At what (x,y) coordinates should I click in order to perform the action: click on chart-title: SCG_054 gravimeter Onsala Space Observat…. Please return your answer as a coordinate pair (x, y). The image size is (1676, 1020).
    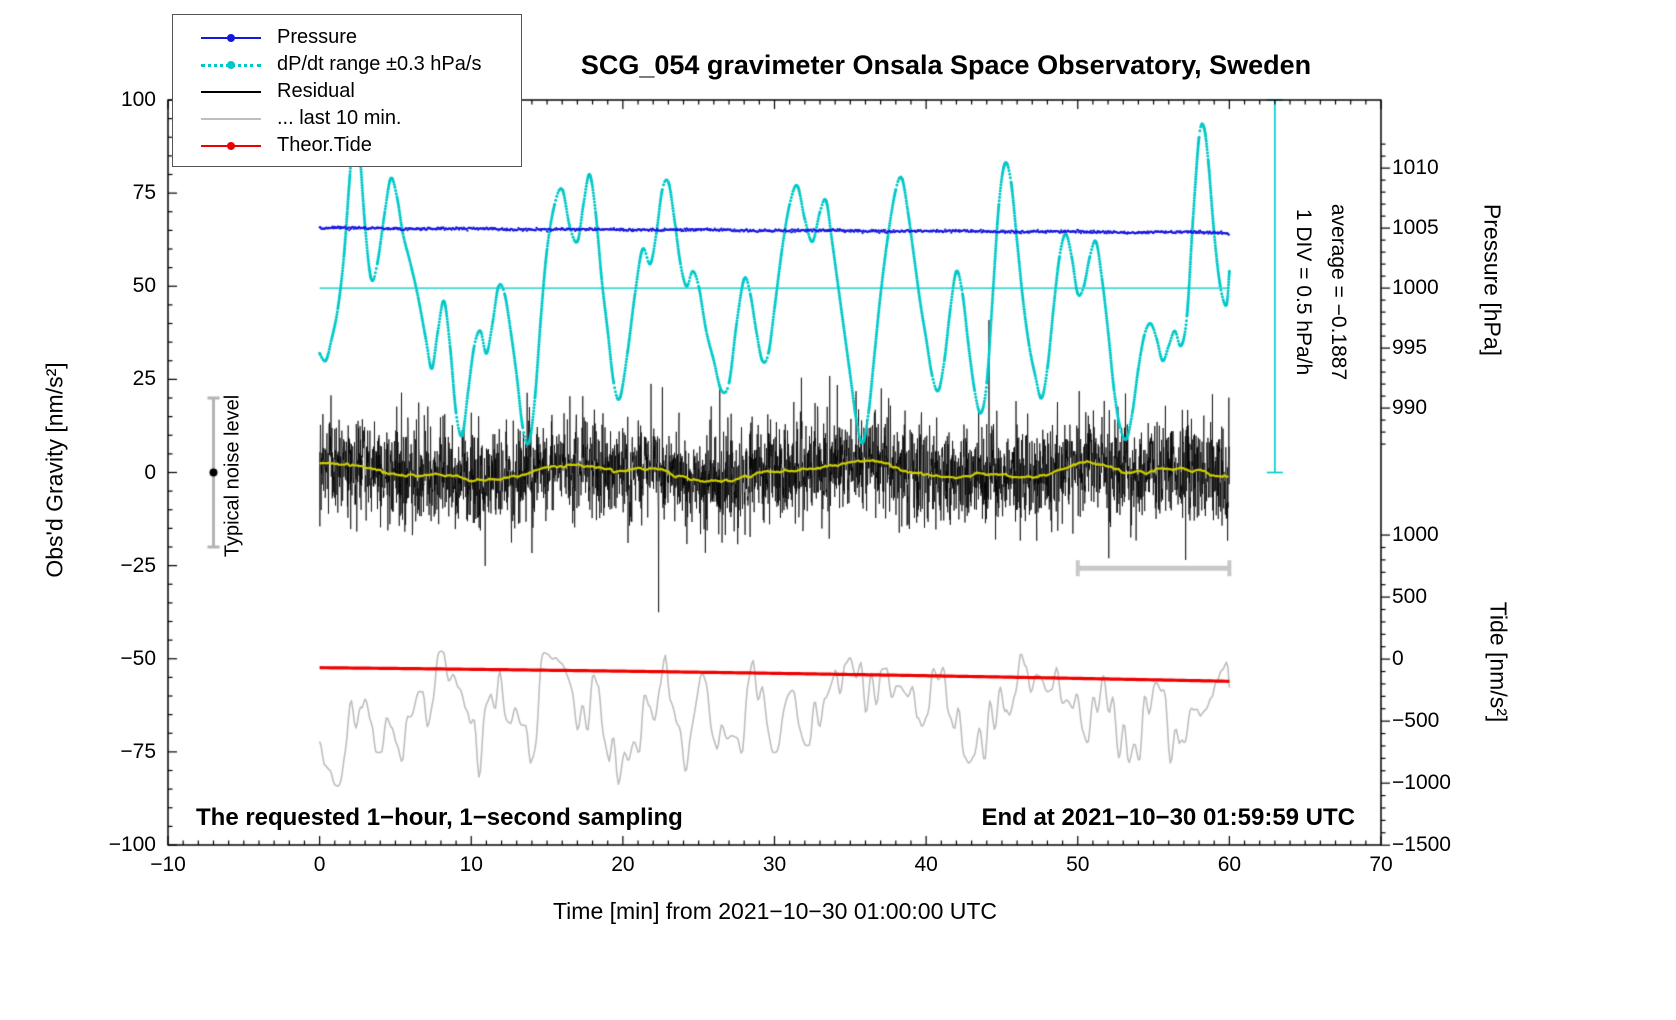
    Looking at the image, I should click on (946, 65).